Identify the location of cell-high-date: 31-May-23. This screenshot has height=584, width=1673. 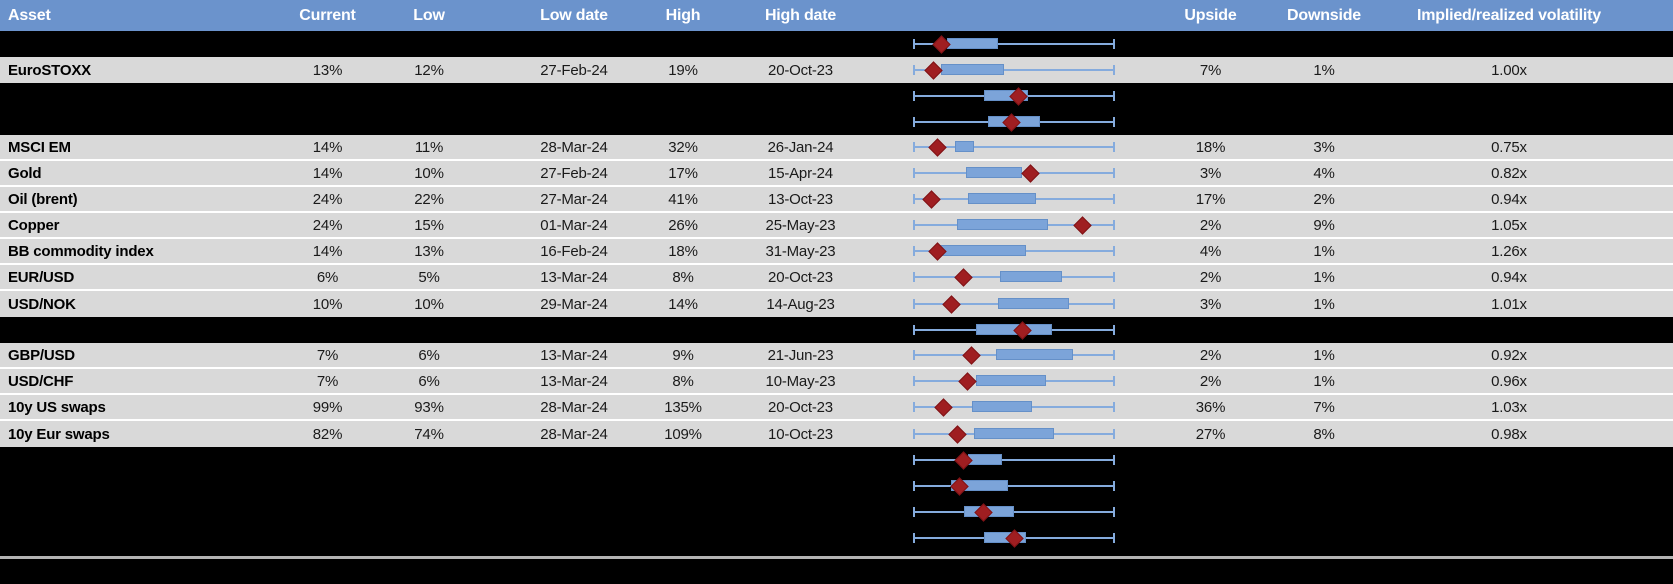
(800, 251).